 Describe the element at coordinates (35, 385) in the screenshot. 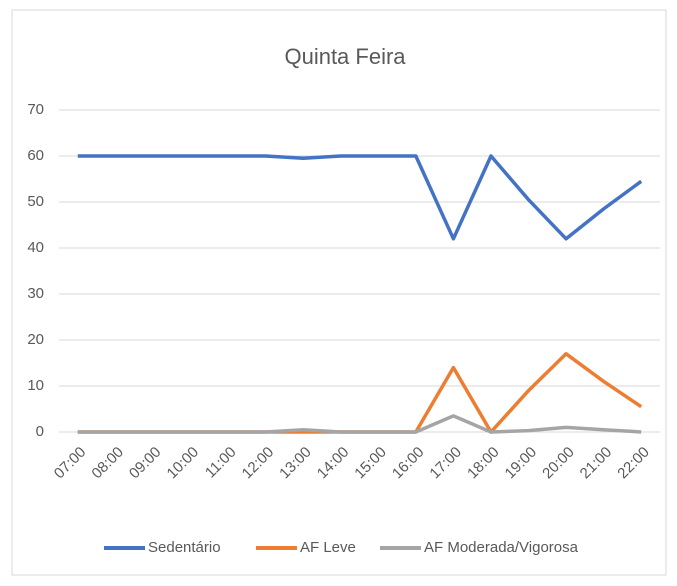

I see `y-tick-label: 10` at that location.